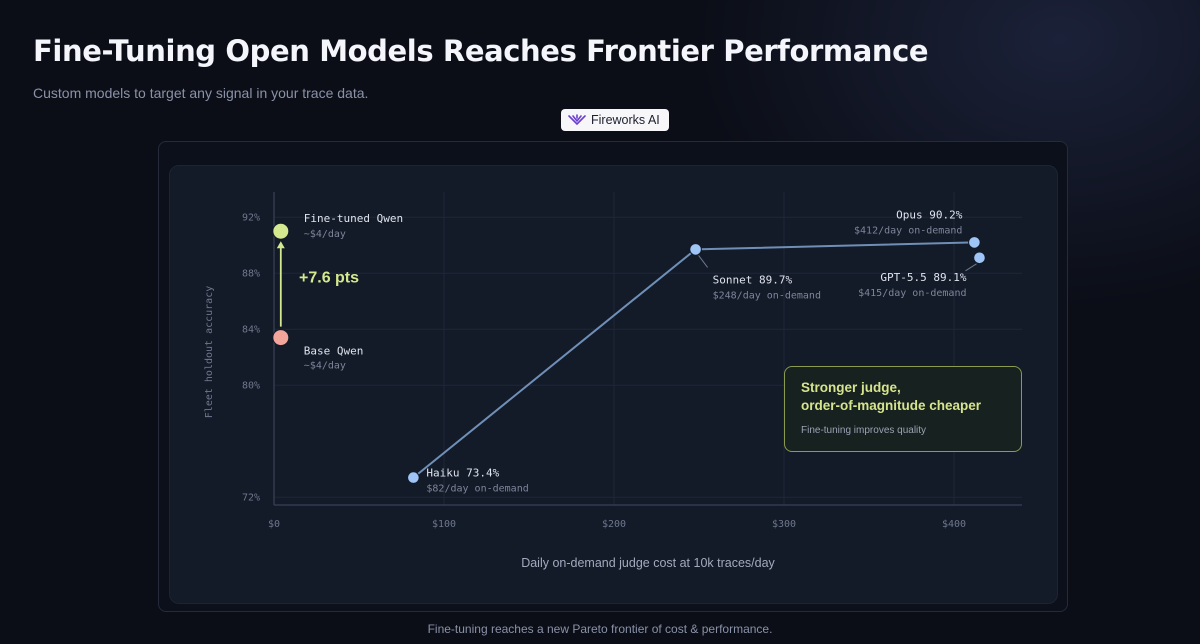 Image resolution: width=1200 pixels, height=644 pixels. Describe the element at coordinates (281, 338) in the screenshot. I see `point-base` at that location.